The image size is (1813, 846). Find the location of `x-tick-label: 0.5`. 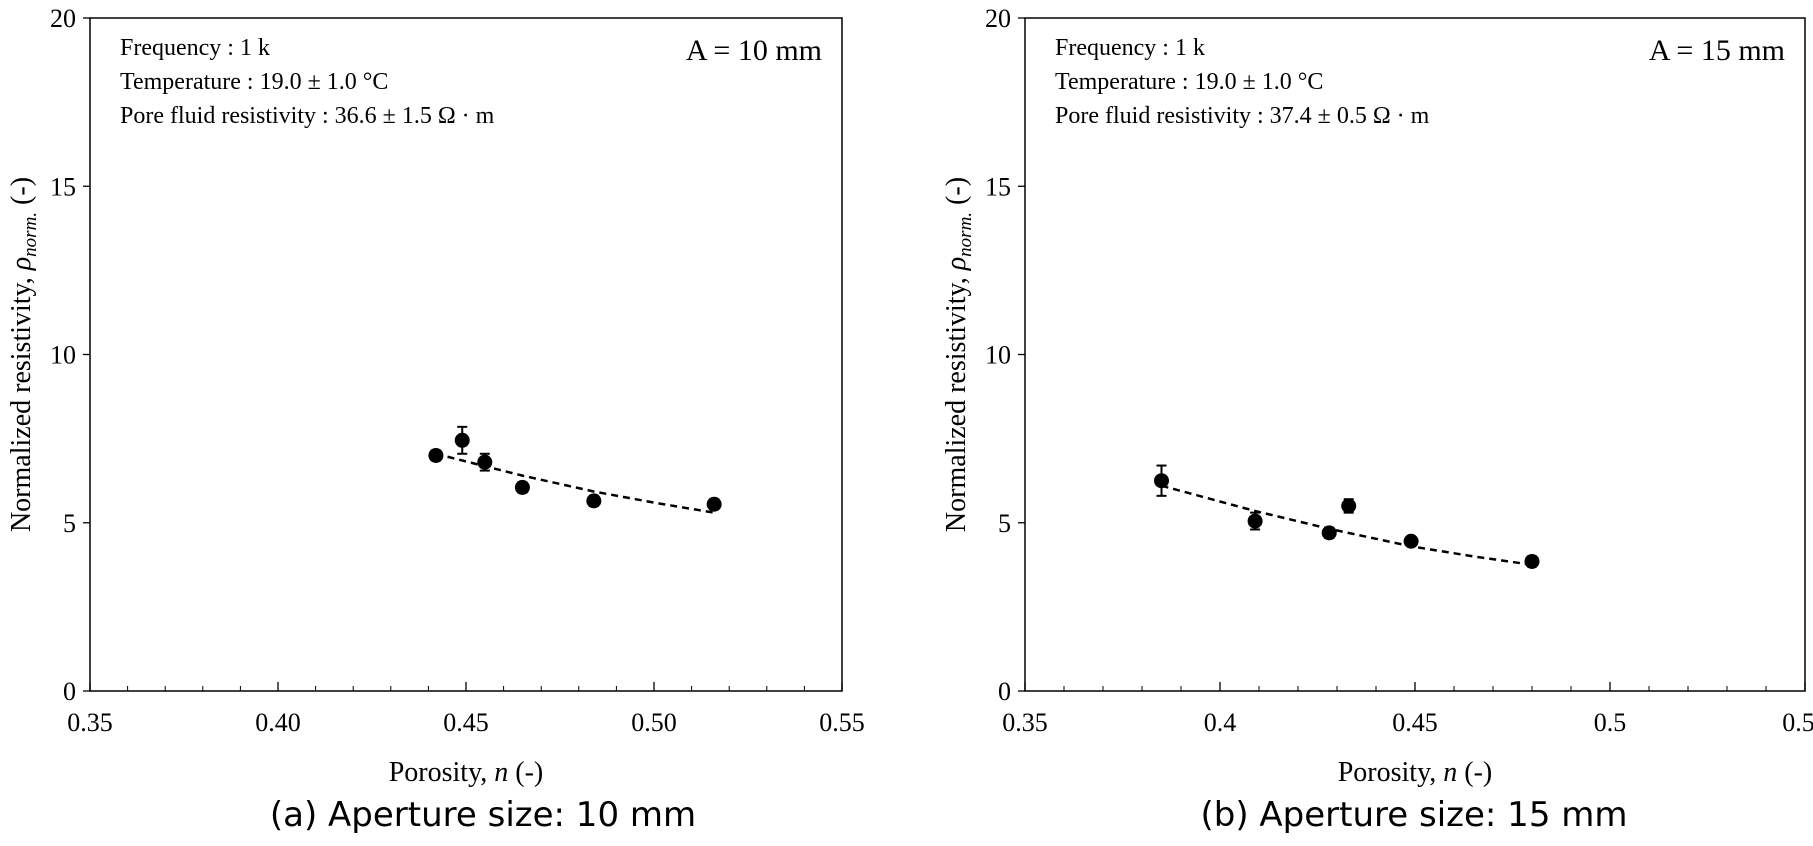

x-tick-label: 0.5 is located at coordinates (1610, 722).